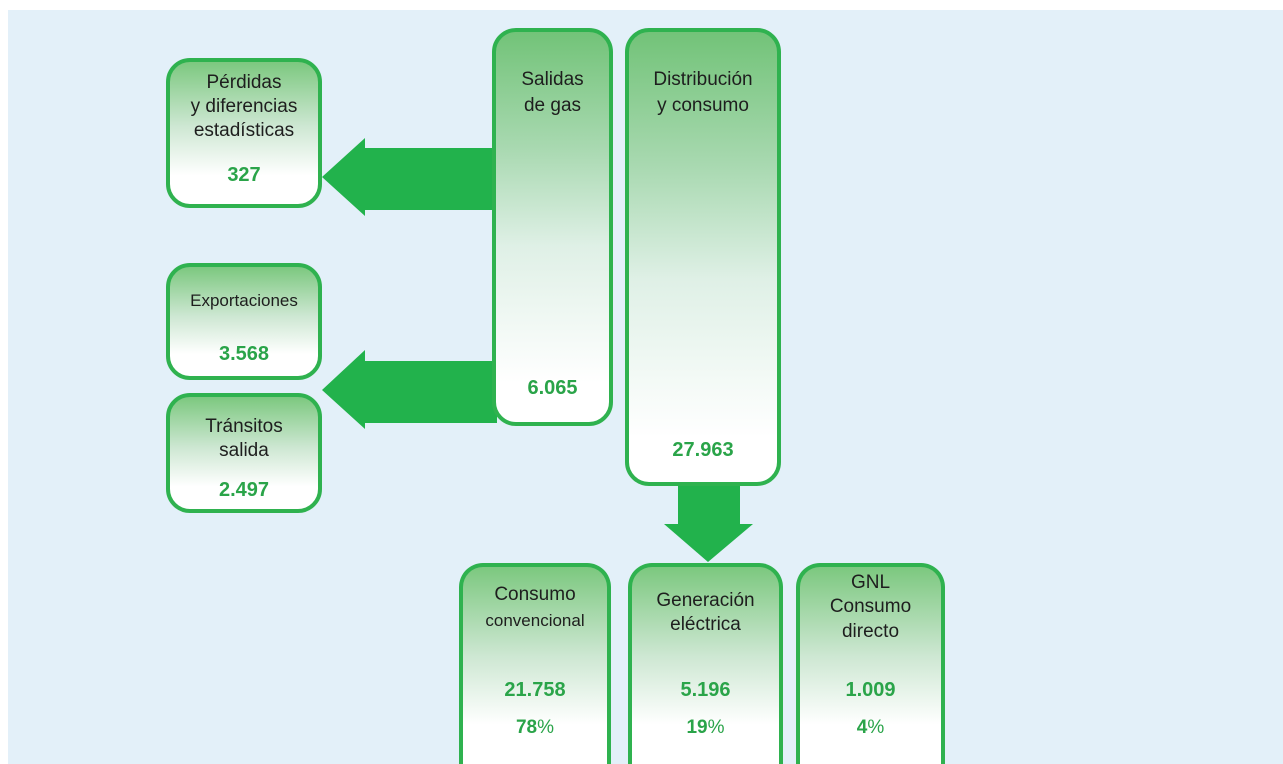  Describe the element at coordinates (244, 130) in the screenshot. I see `perdidas-label-3: estadísticas` at that location.